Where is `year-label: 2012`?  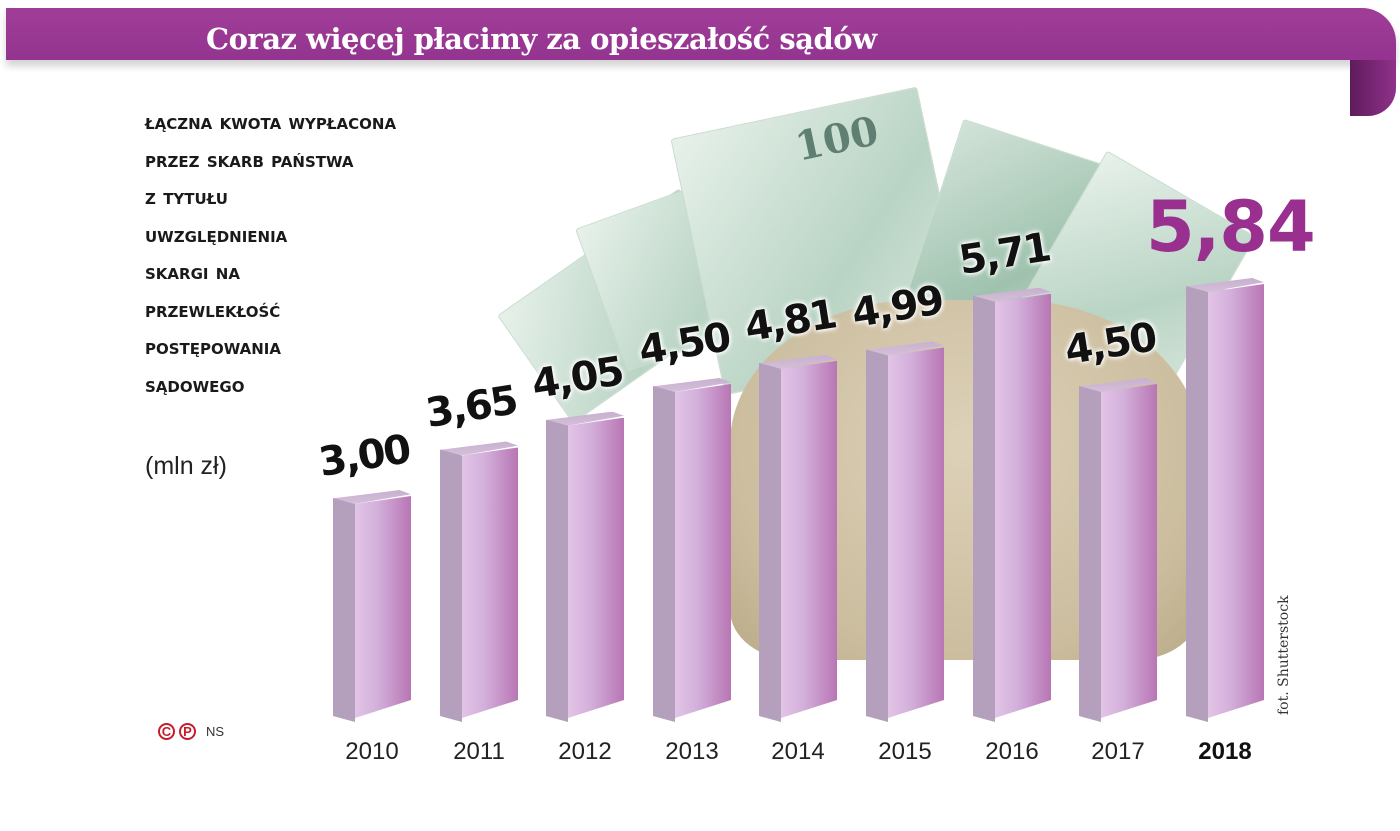
year-label: 2012 is located at coordinates (585, 751).